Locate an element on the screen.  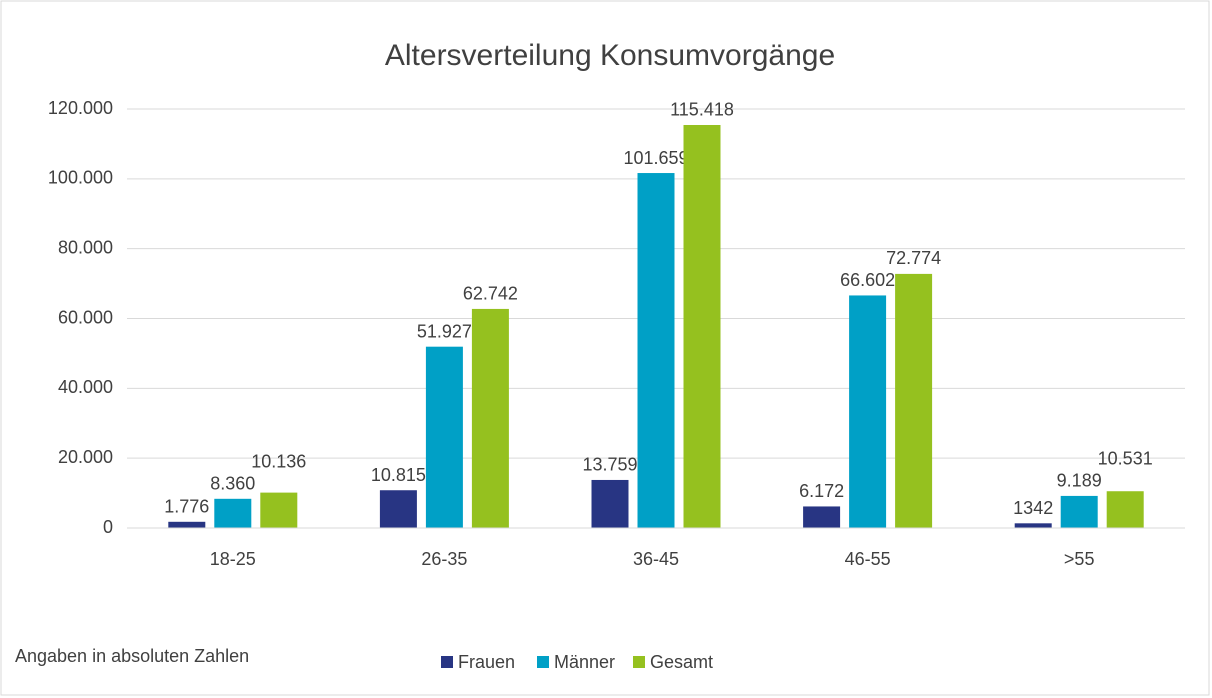
x-tick-label: >55 is located at coordinates (1079, 559).